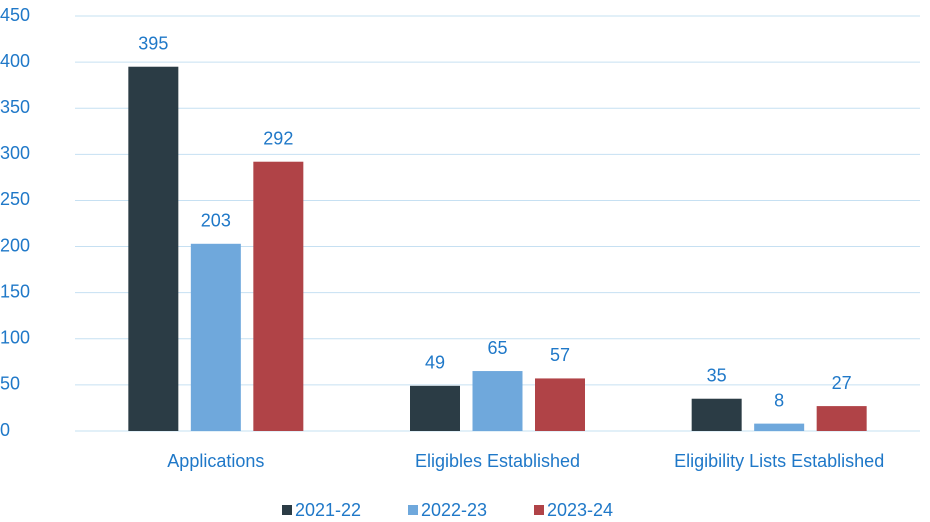  What do you see at coordinates (153, 43) in the screenshot?
I see `data-label: 395` at bounding box center [153, 43].